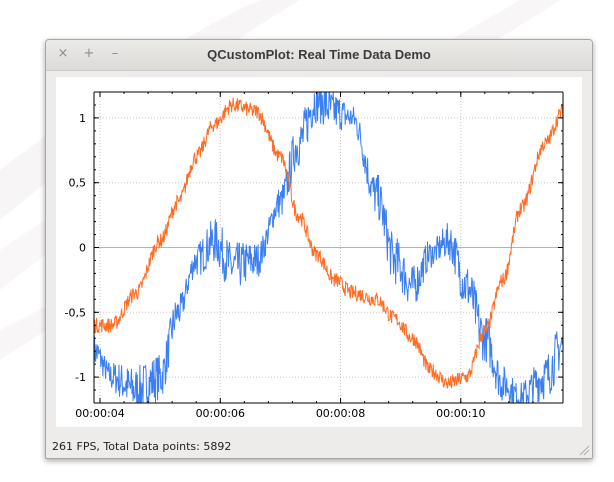  Describe the element at coordinates (584, 450) in the screenshot. I see `resize-grip-icon` at that location.